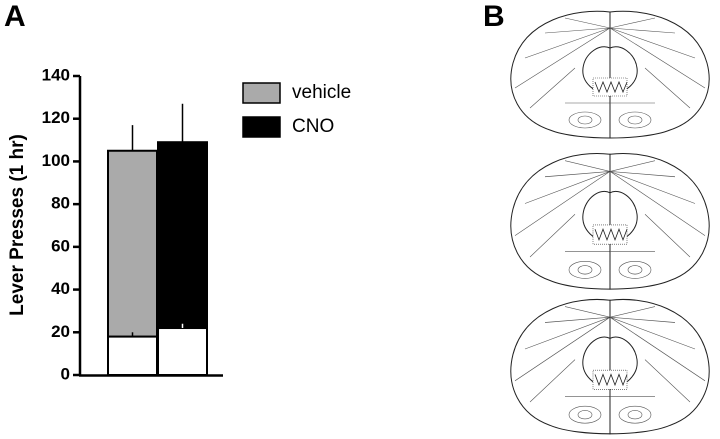  I want to click on y-tick-label: 120, so click(56, 117).